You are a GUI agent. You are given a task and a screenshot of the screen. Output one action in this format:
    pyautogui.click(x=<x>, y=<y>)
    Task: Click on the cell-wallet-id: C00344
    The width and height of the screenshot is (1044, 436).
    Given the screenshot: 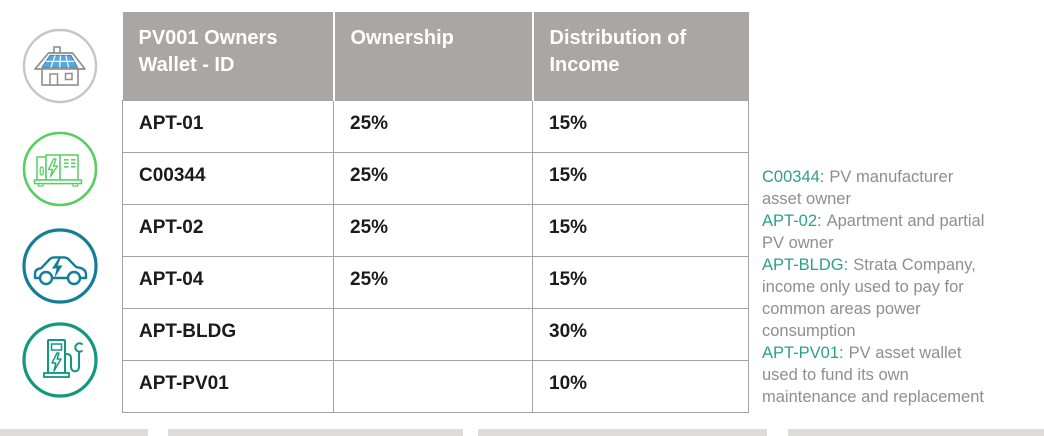 What is the action you would take?
    pyautogui.click(x=228, y=178)
    